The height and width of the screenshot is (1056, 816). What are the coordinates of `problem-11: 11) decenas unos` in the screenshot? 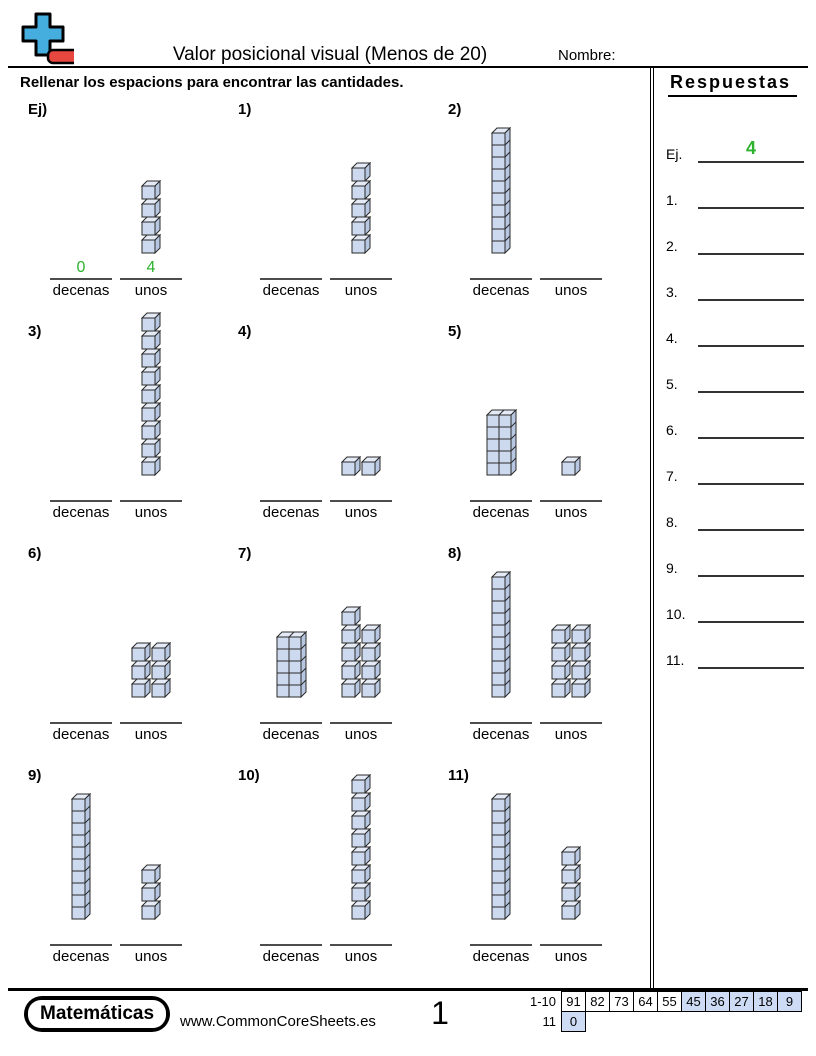 It's located at (545, 873).